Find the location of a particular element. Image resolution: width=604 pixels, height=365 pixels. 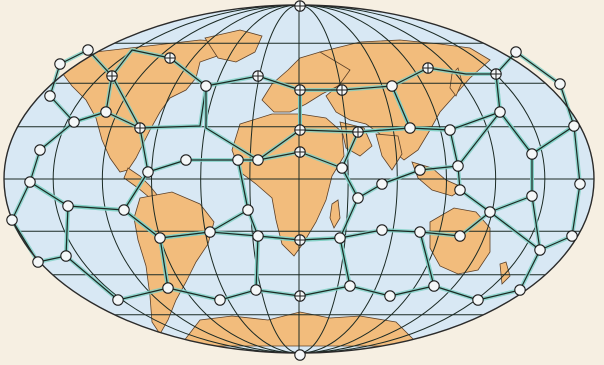

greenland is located at coordinates (233, 46).